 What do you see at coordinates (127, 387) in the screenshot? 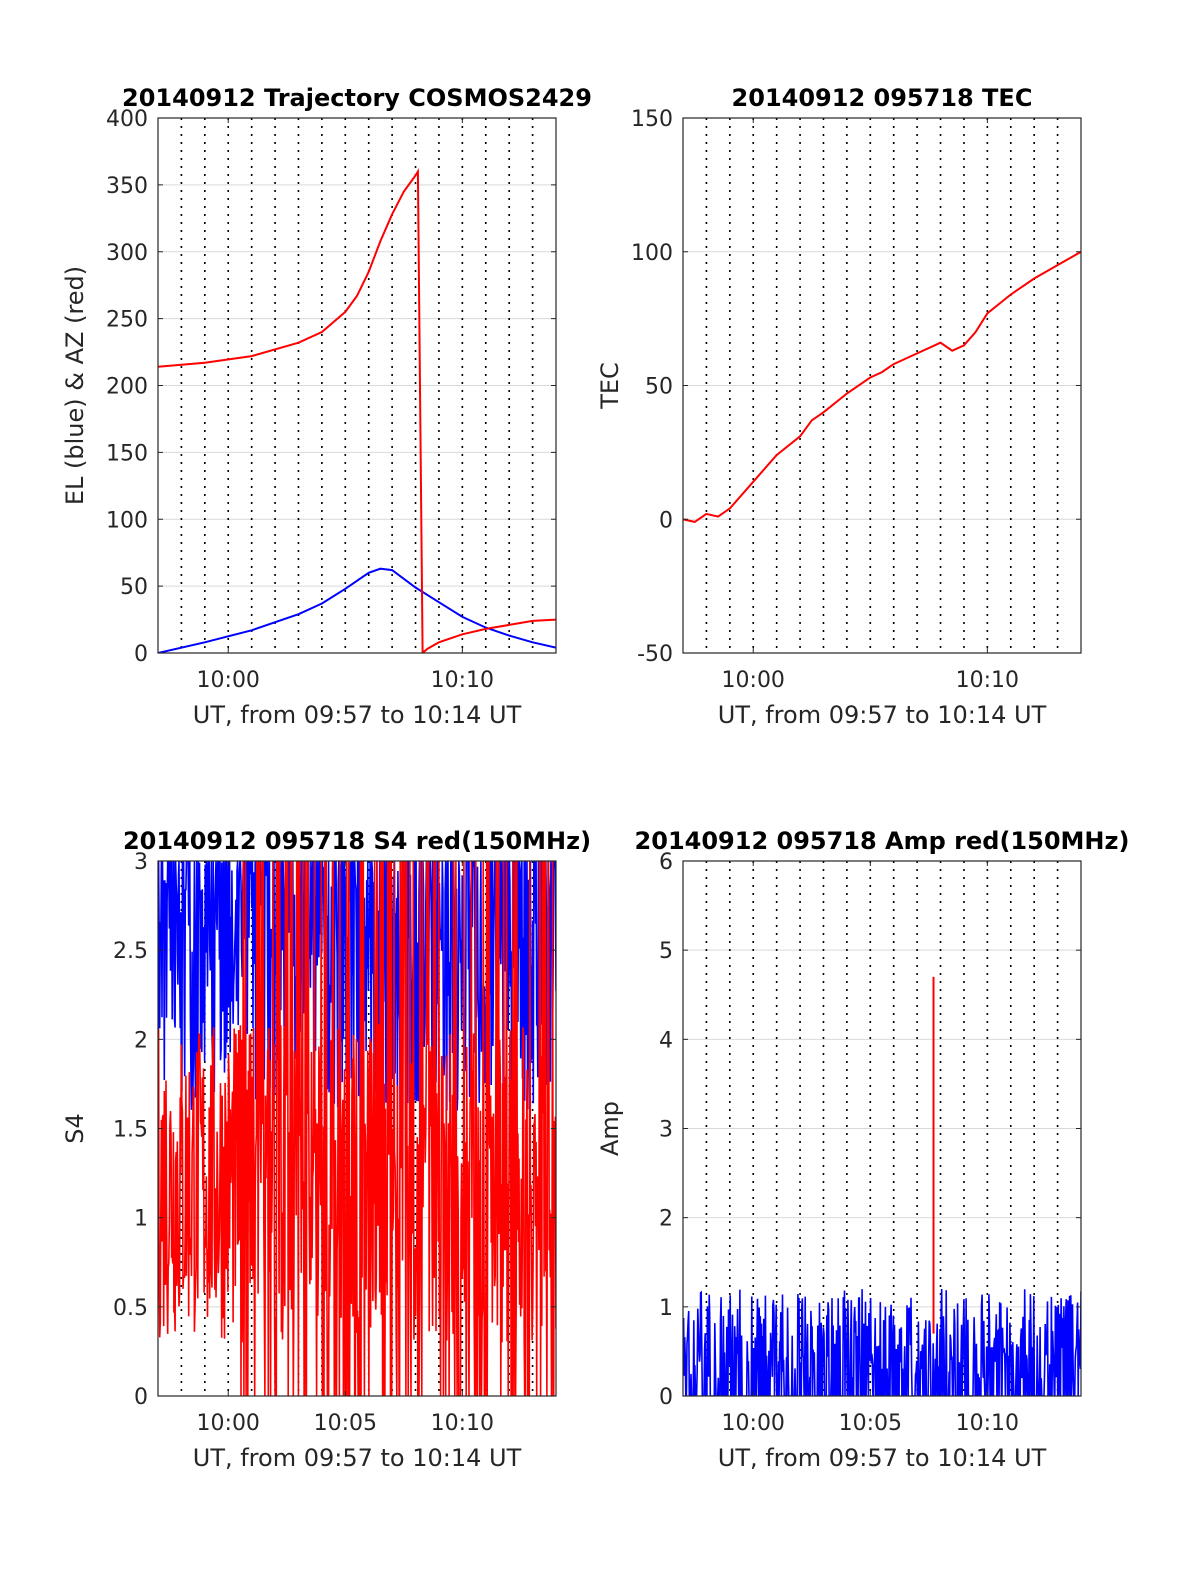
I see `y-tick-label: 200` at bounding box center [127, 387].